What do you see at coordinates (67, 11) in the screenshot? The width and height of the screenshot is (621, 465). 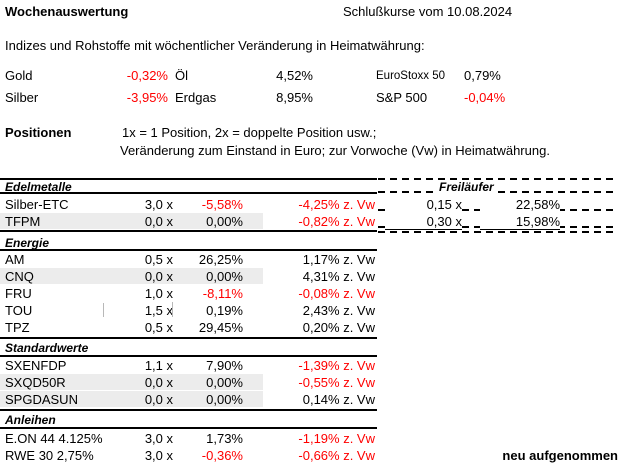 I see `page-title: Wochenauswertung` at bounding box center [67, 11].